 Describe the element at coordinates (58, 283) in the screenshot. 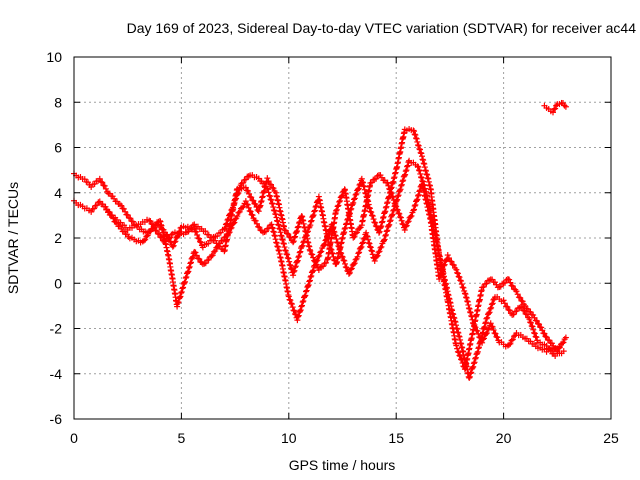

I see `y-tick-label: 0` at that location.